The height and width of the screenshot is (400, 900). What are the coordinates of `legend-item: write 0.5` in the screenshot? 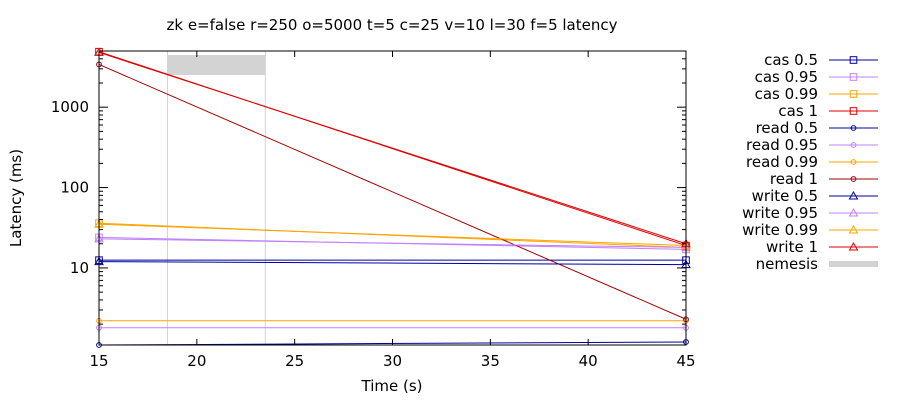 It's located at (815, 196).